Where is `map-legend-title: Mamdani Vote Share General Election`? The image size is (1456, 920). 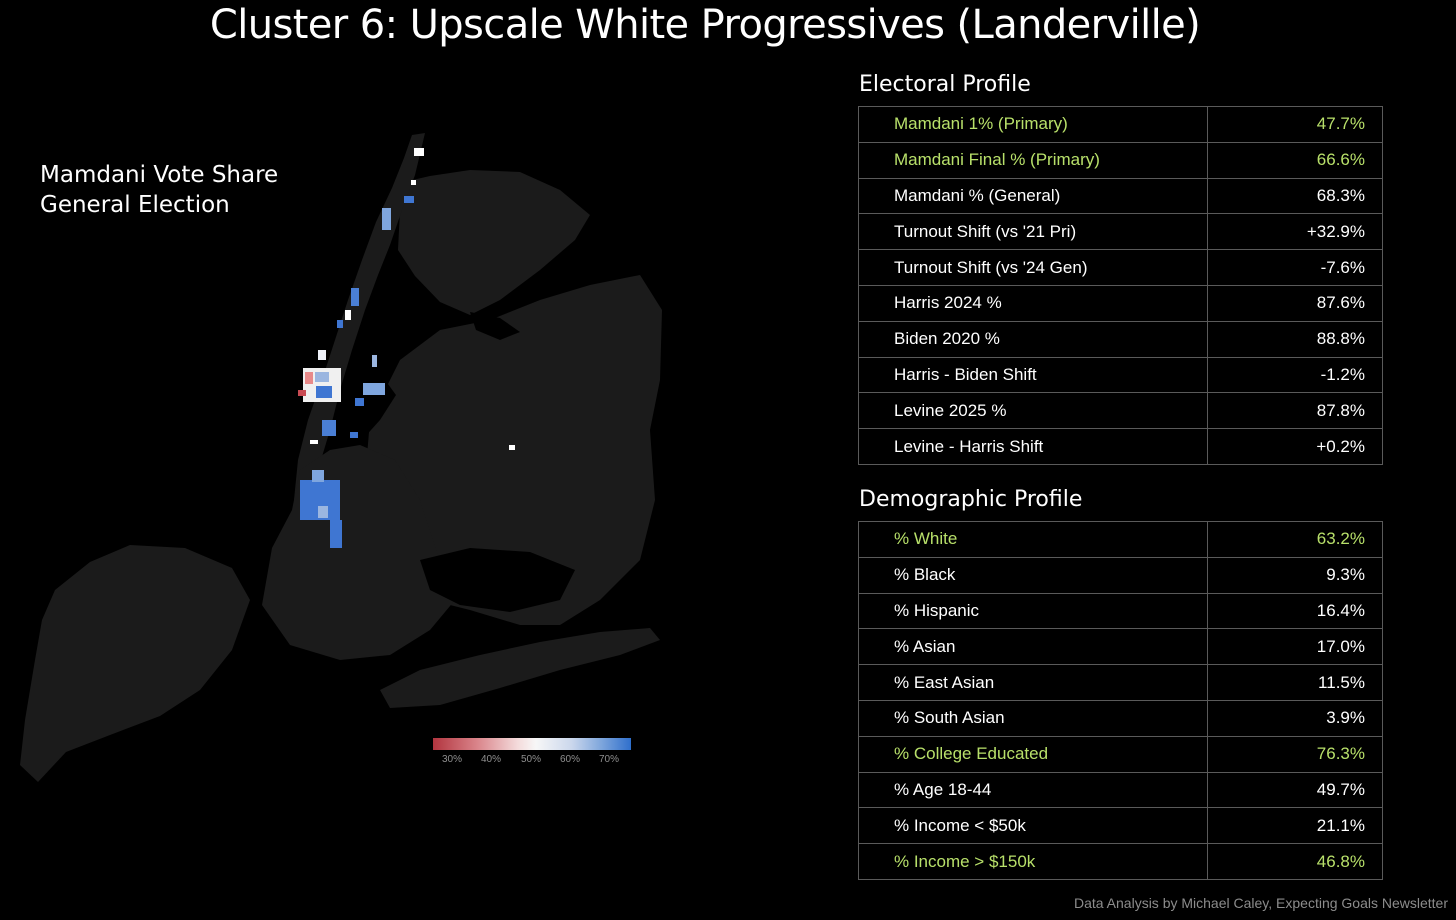 map-legend-title: Mamdani Vote Share General Election is located at coordinates (159, 190).